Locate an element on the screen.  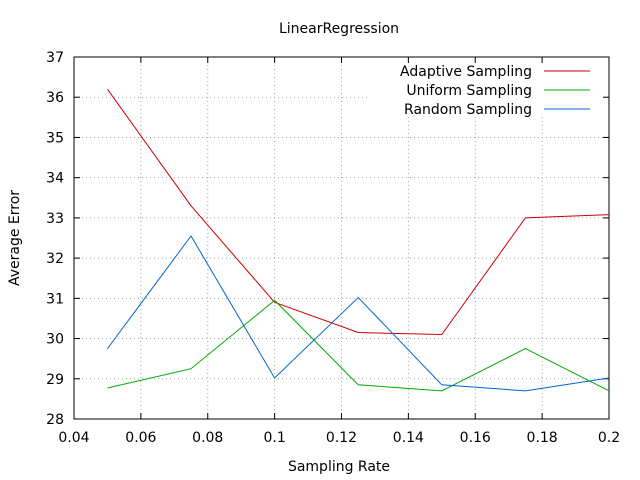
y-tick-label: 29 is located at coordinates (55, 380).